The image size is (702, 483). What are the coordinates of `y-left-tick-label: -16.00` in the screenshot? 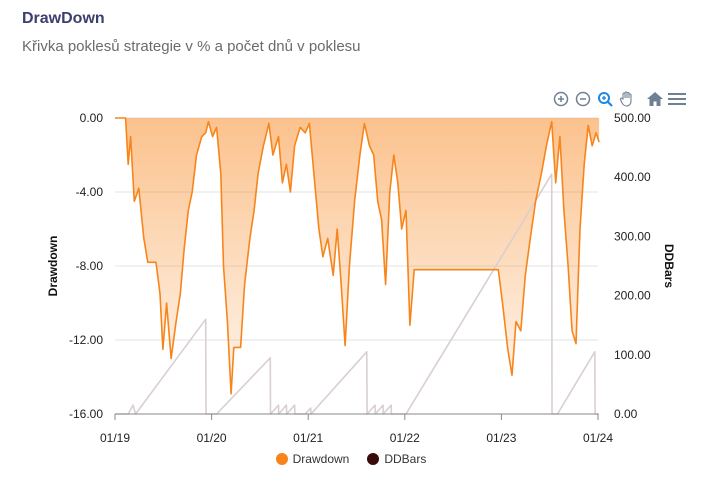 It's located at (86, 414).